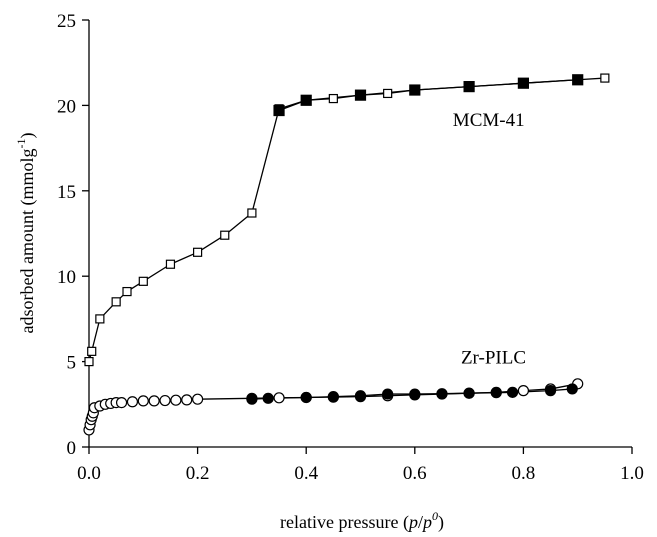 The image size is (657, 537). Describe the element at coordinates (415, 473) in the screenshot. I see `x-tick-label: 0.6` at that location.